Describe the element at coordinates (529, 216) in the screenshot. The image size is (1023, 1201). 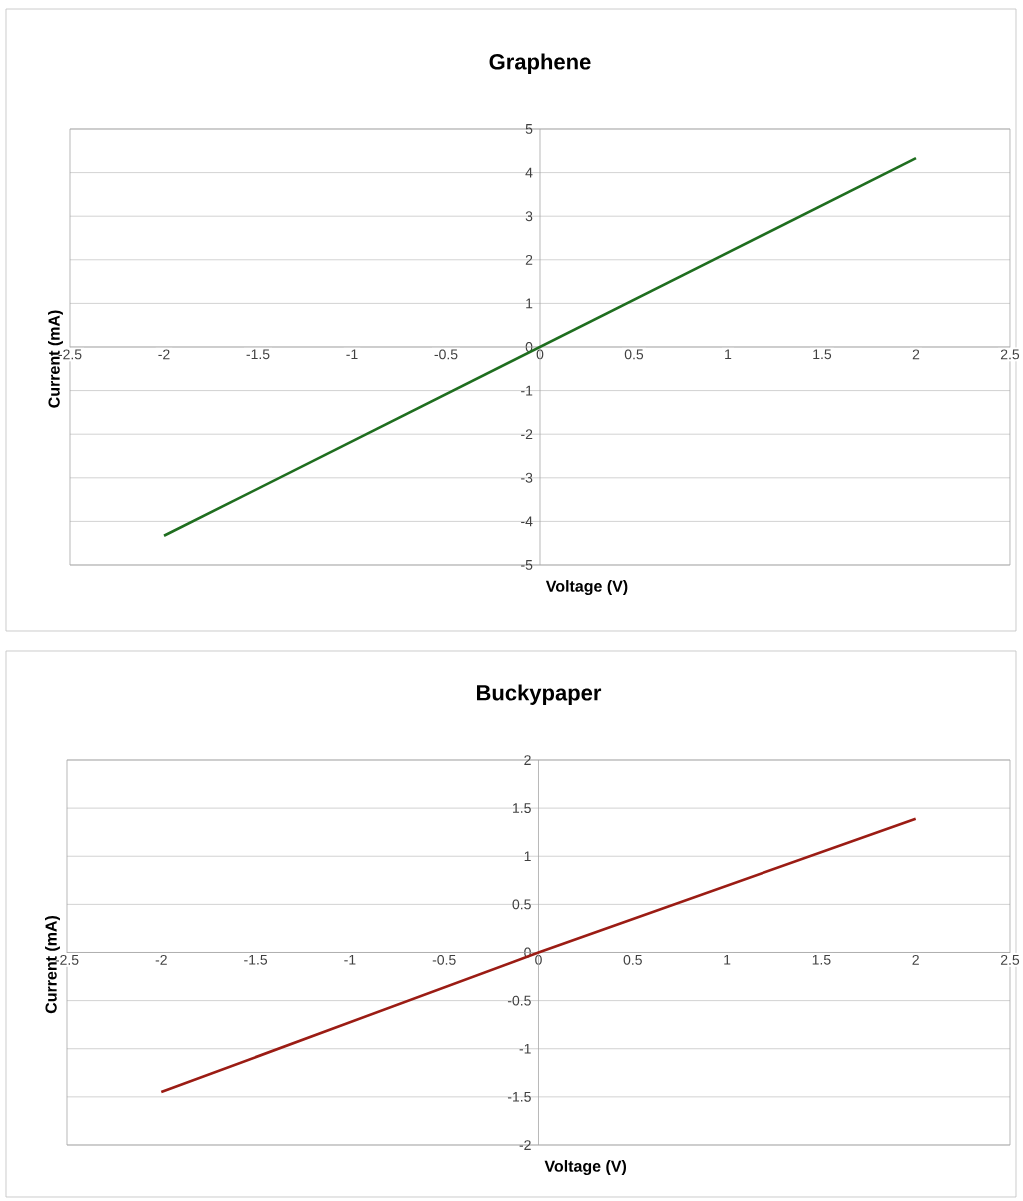
I see `y-tick-label: 3` at that location.